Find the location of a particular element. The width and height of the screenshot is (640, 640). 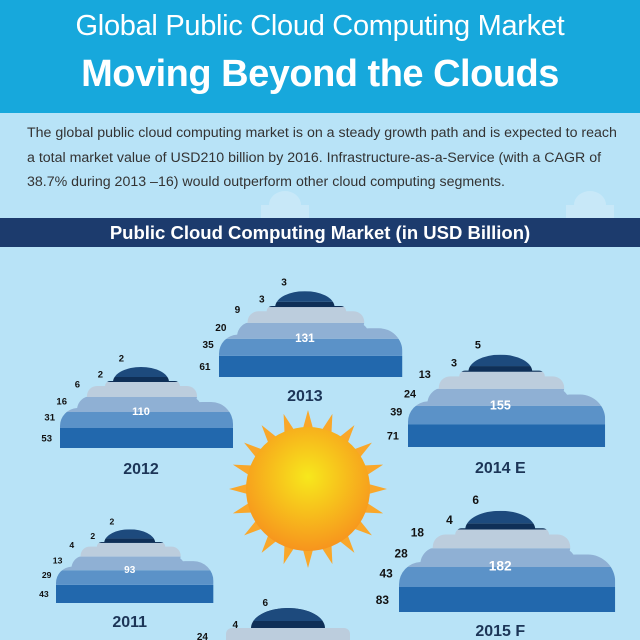

year-label: 2014 E is located at coordinates (500, 468).